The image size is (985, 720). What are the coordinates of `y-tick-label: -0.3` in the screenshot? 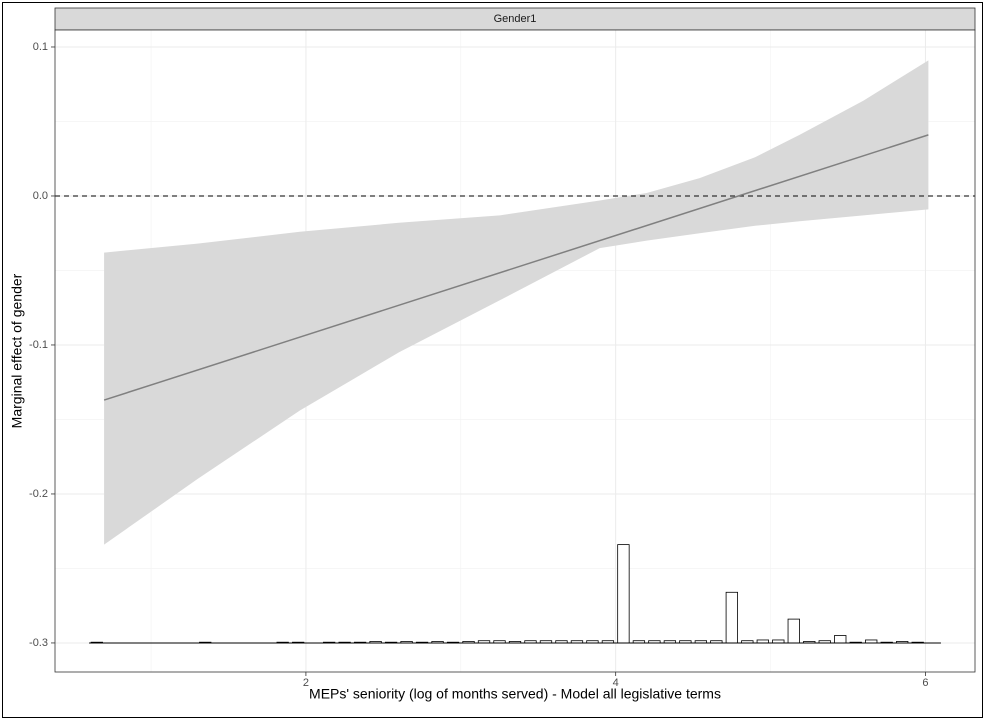 It's located at (38, 643).